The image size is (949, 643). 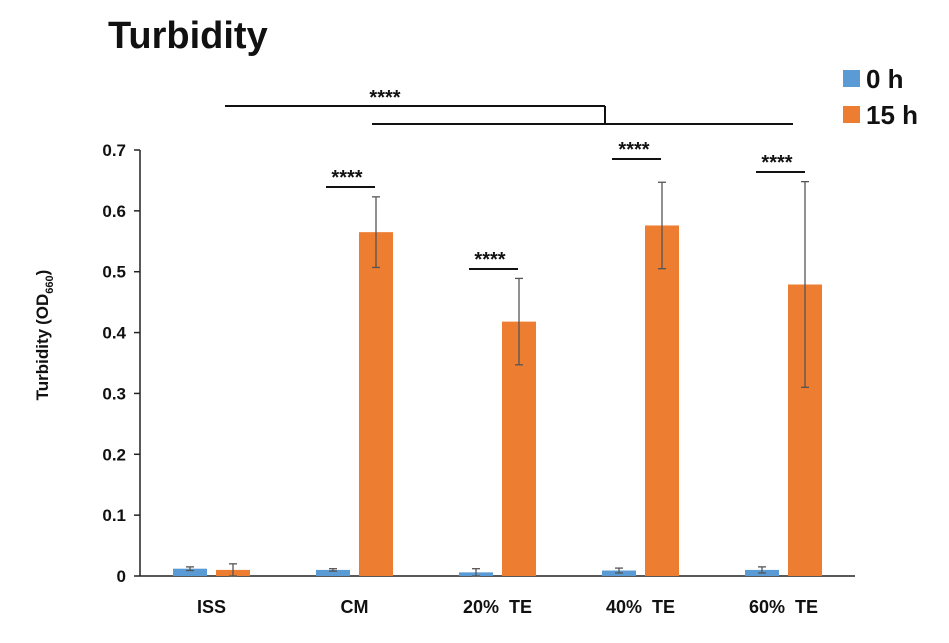 I want to click on y-tick-label: 0.7, so click(x=114, y=150).